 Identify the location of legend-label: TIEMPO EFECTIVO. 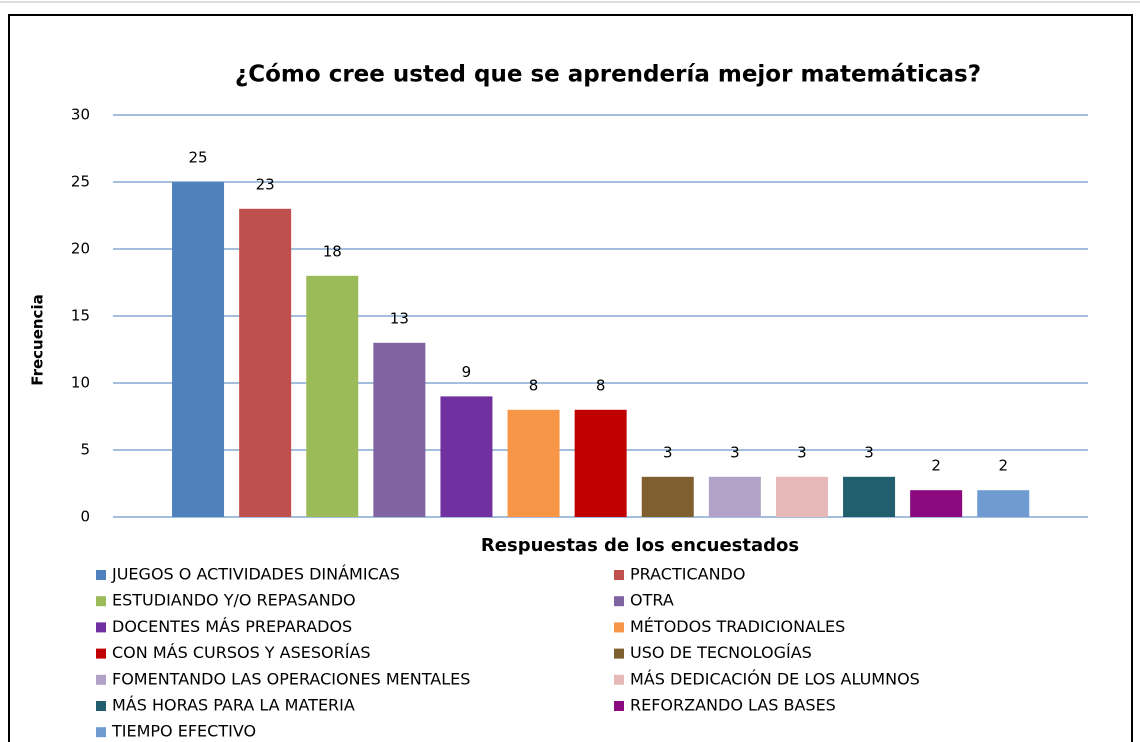
(183, 731).